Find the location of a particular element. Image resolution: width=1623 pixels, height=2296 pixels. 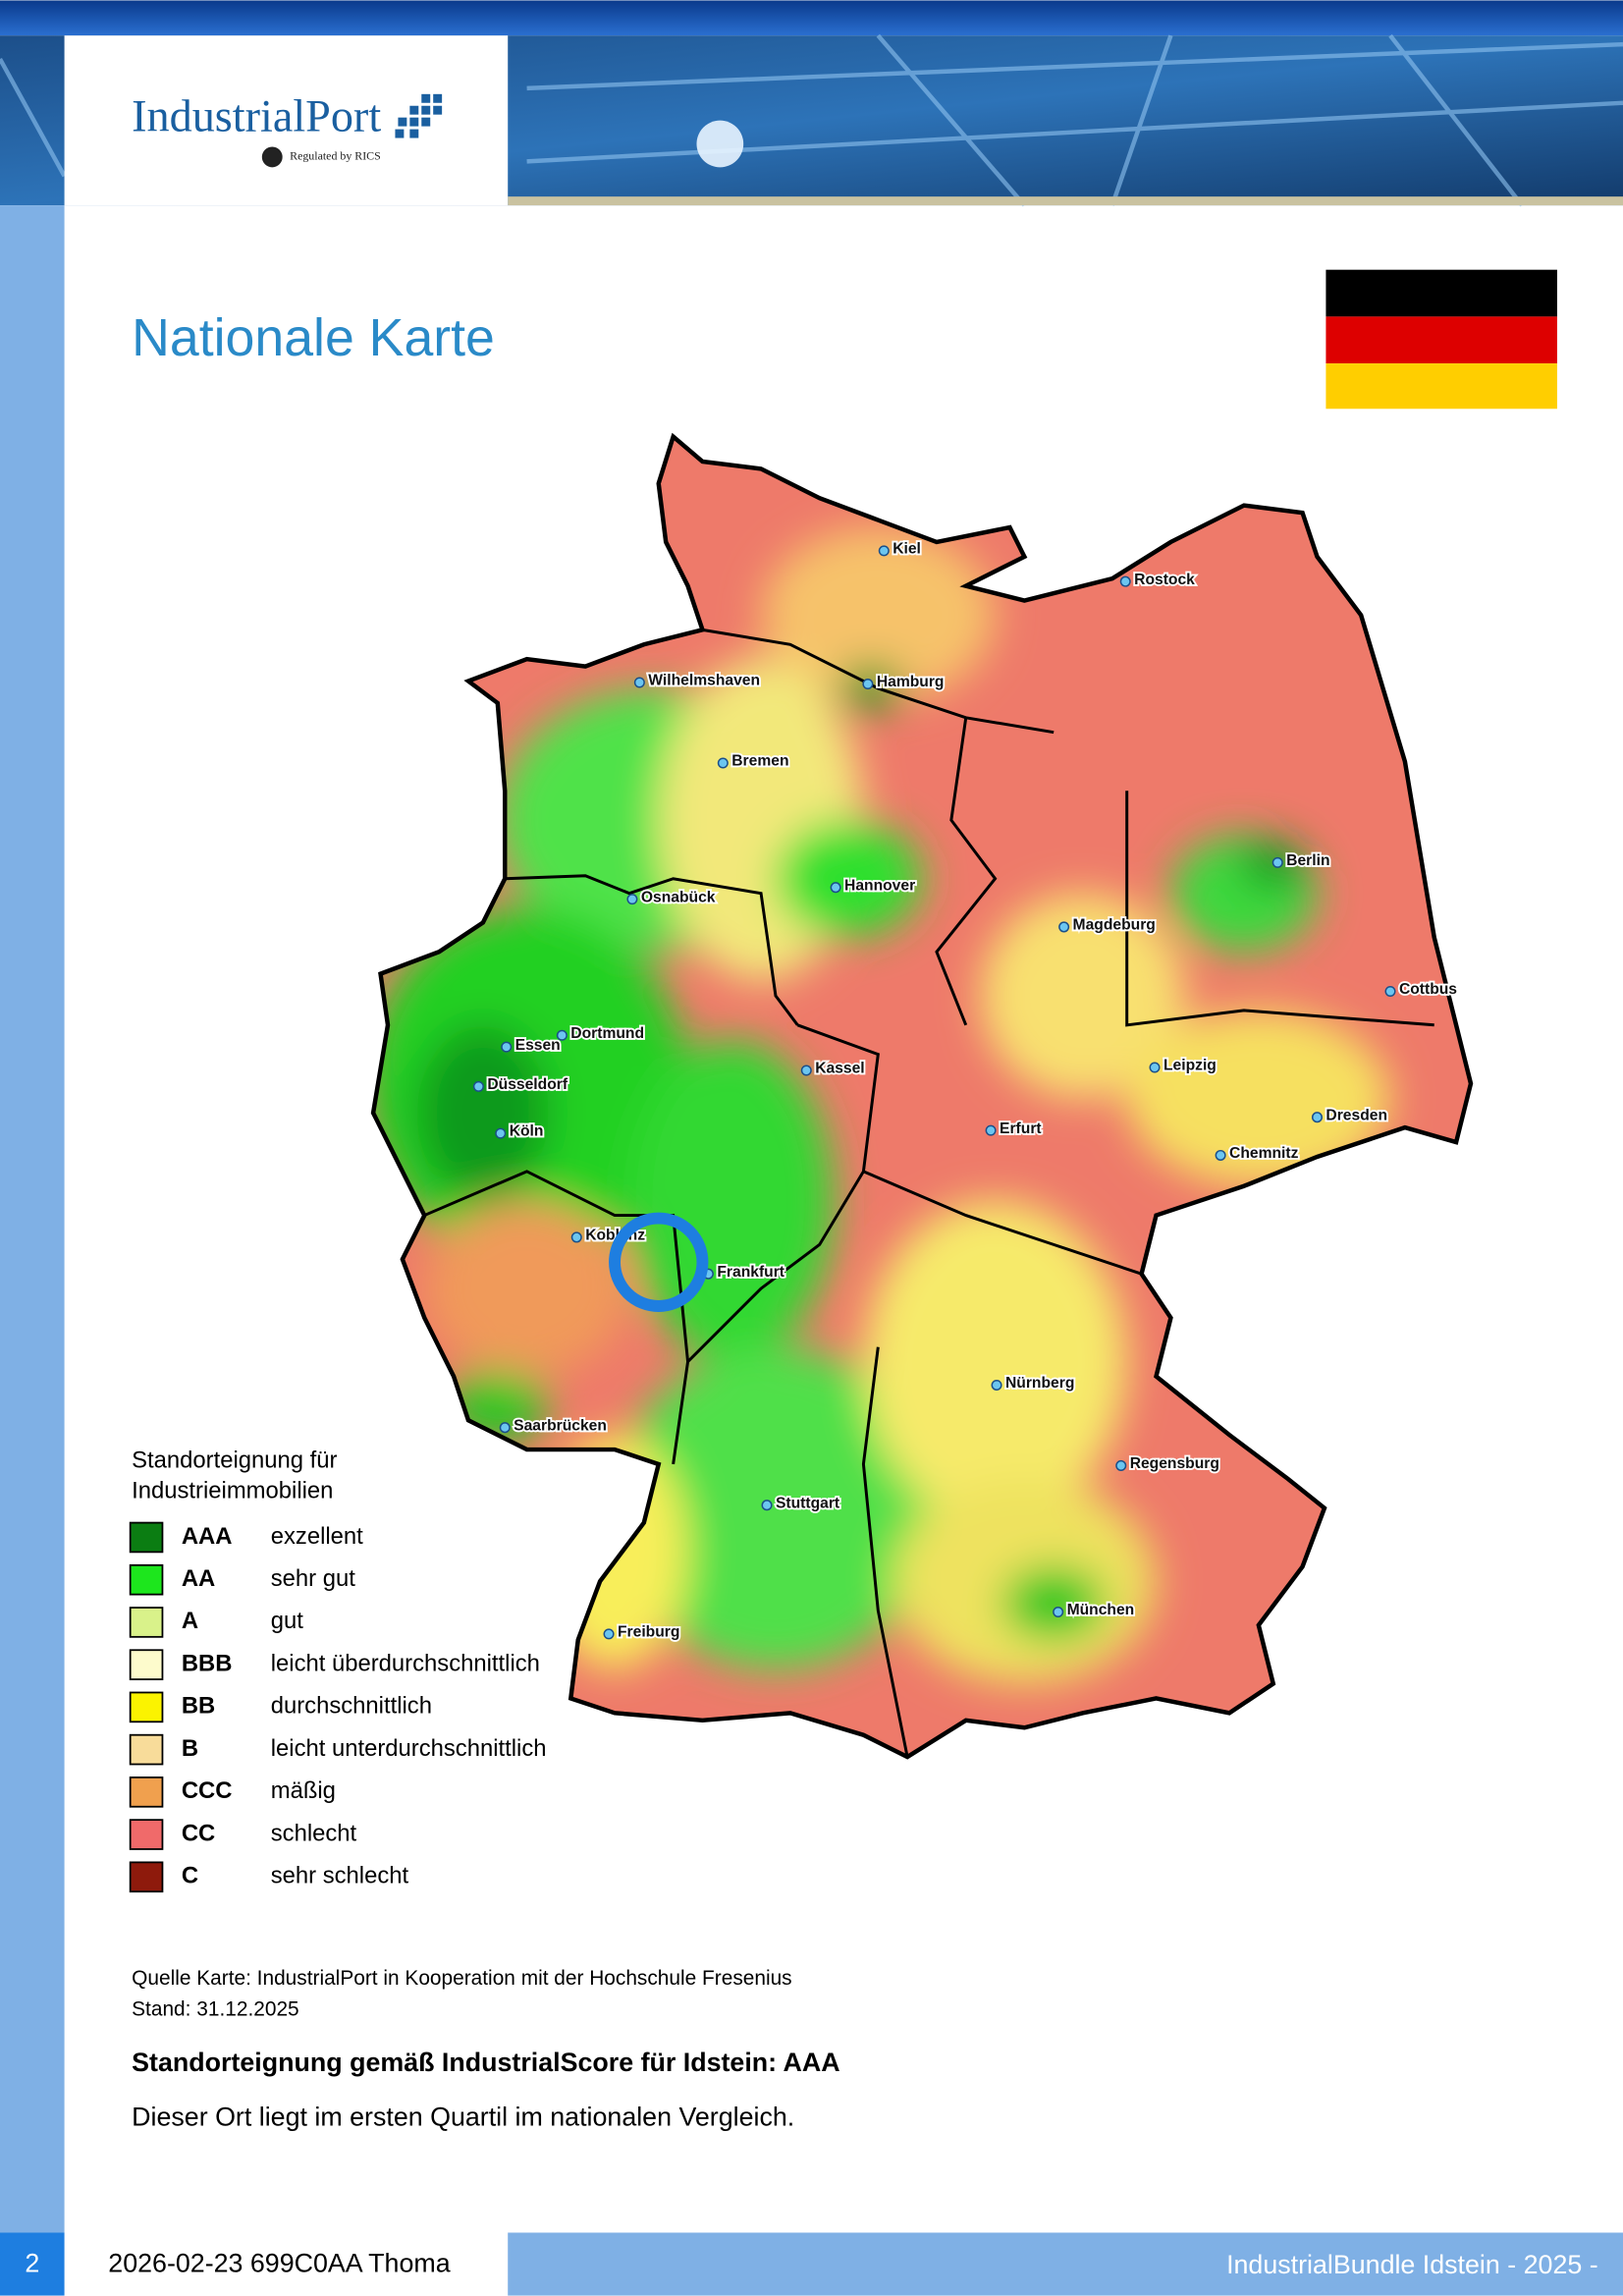

legend-code: AA is located at coordinates (199, 1578).